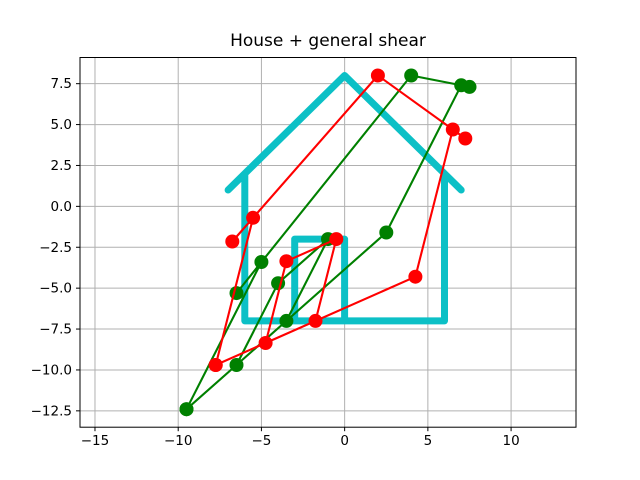  What do you see at coordinates (51, 411) in the screenshot?
I see `y-tick-label: −12.5` at bounding box center [51, 411].